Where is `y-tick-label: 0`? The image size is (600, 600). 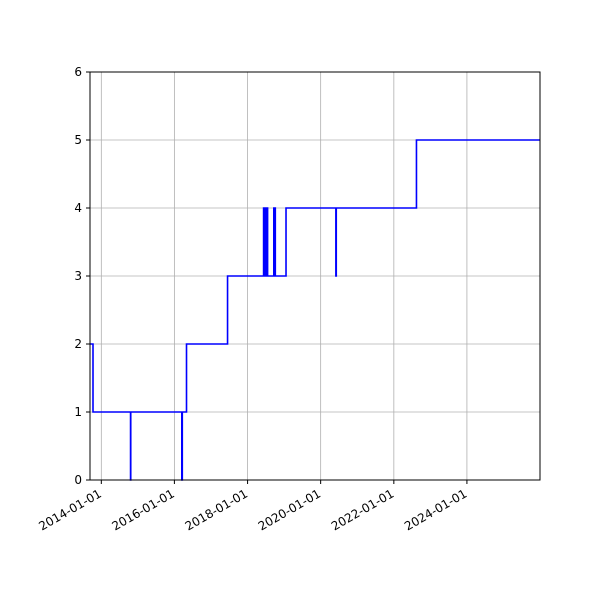 y-tick-label: 0 is located at coordinates (78, 480).